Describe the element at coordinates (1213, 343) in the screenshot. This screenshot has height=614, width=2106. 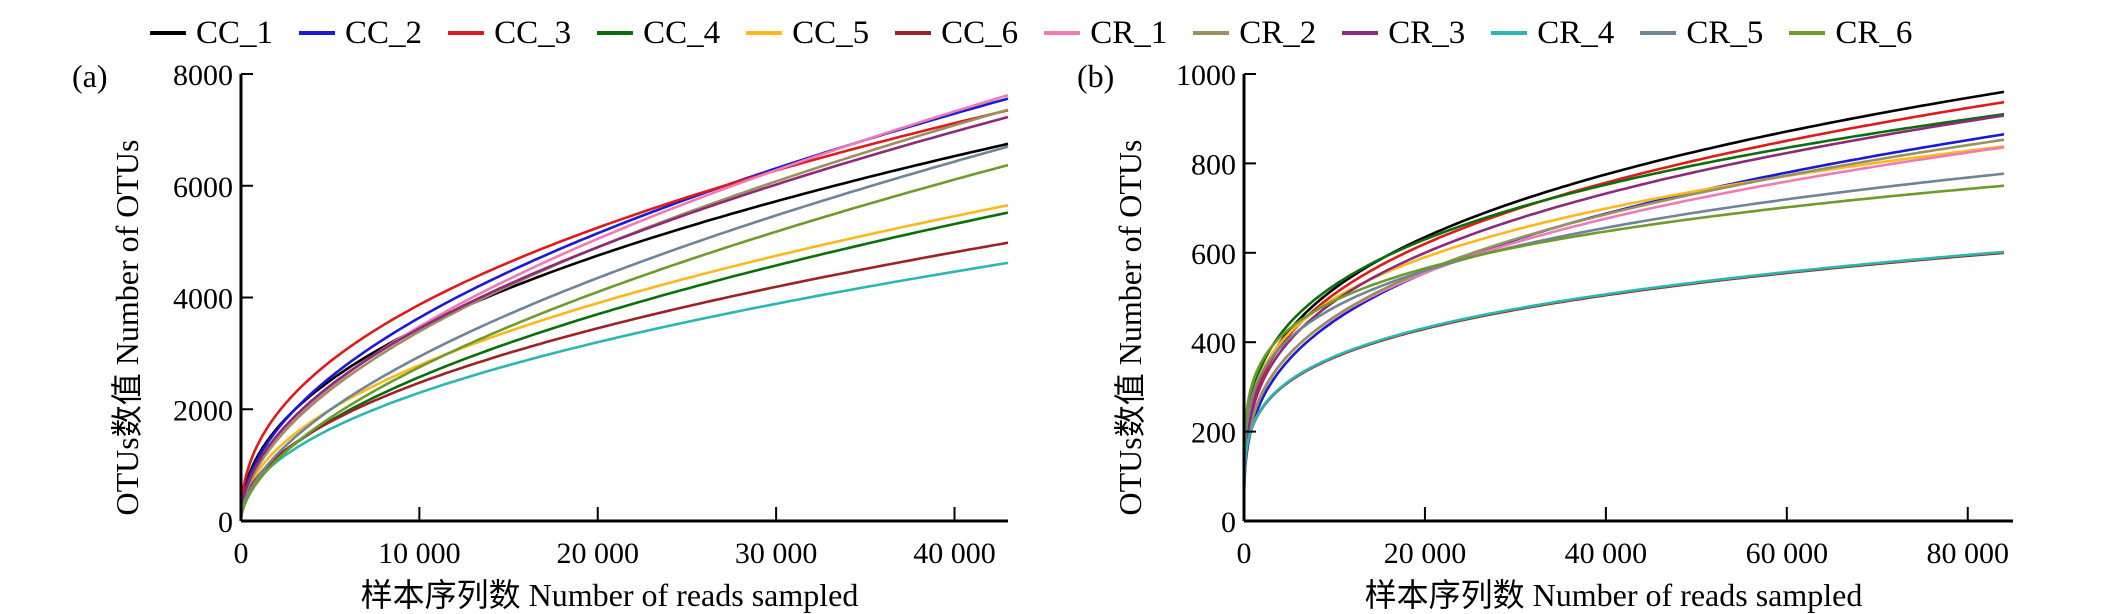
I see `y-tick-label: 400` at that location.